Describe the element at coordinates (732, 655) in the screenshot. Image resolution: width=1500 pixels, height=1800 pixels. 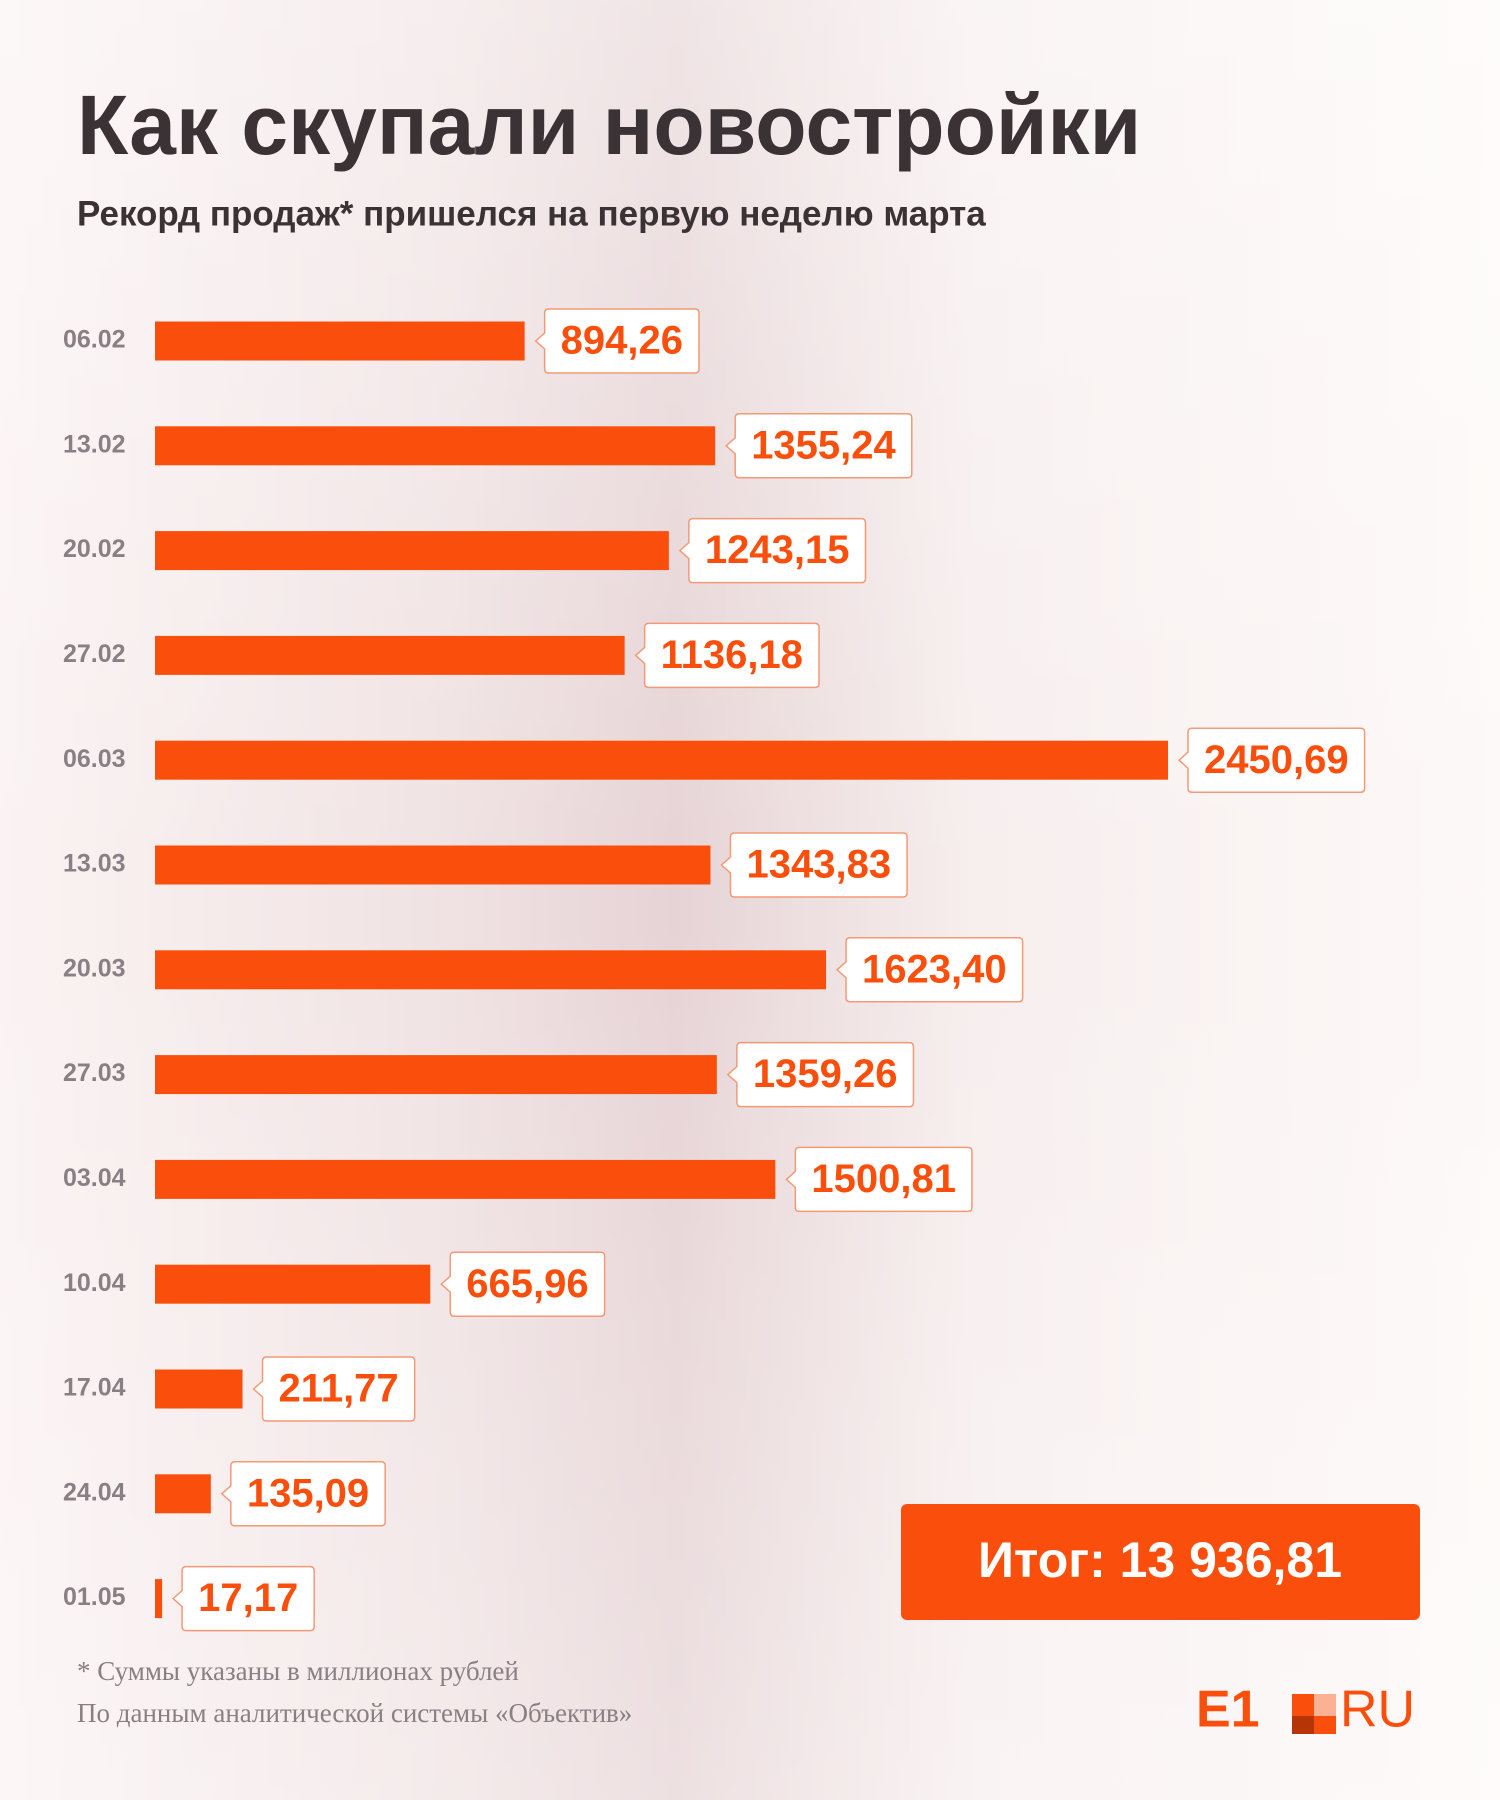
I see `value-label: 1136,18` at that location.